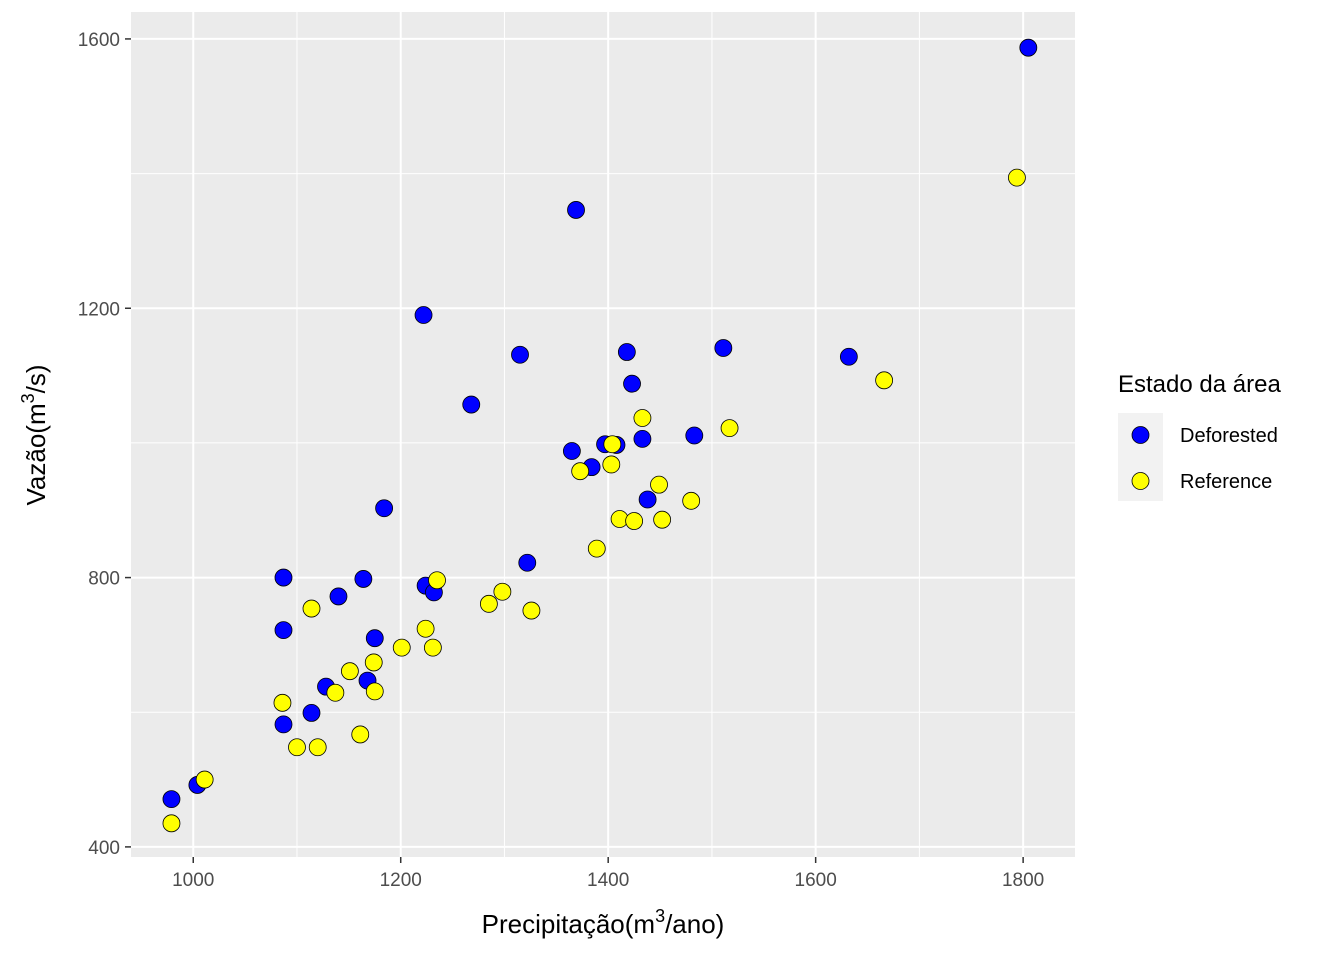  I want to click on legend-key-deforested, so click(1140, 435).